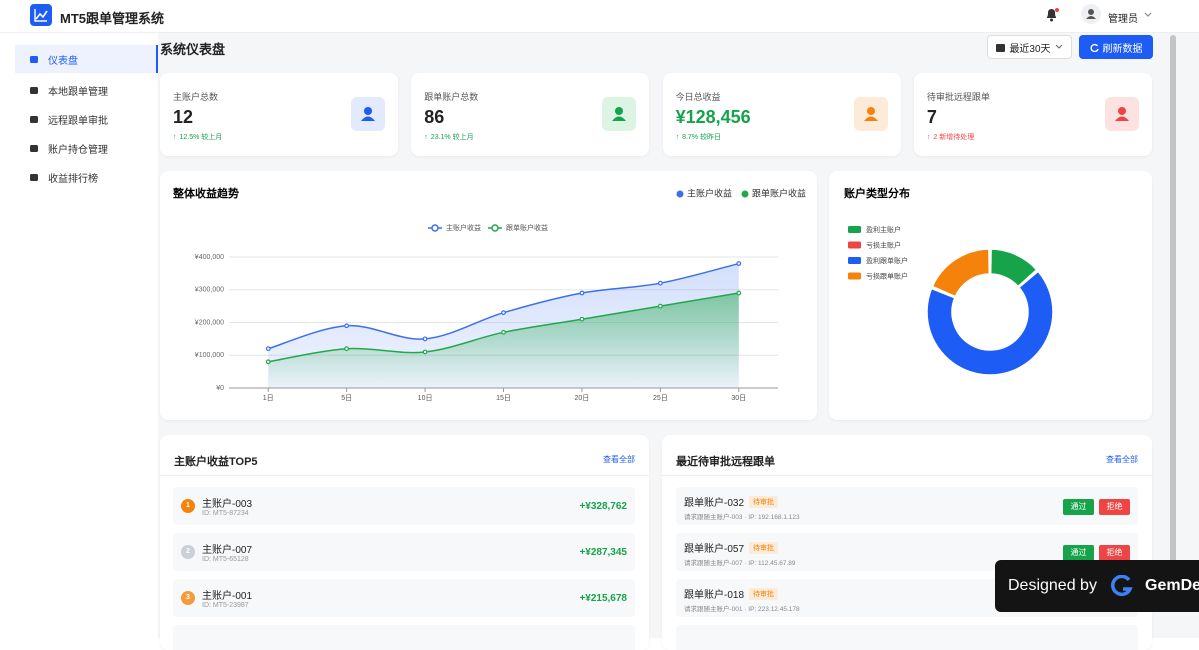  Describe the element at coordinates (452, 137) in the screenshot. I see `trend-text: 23.1% 较上月` at that location.